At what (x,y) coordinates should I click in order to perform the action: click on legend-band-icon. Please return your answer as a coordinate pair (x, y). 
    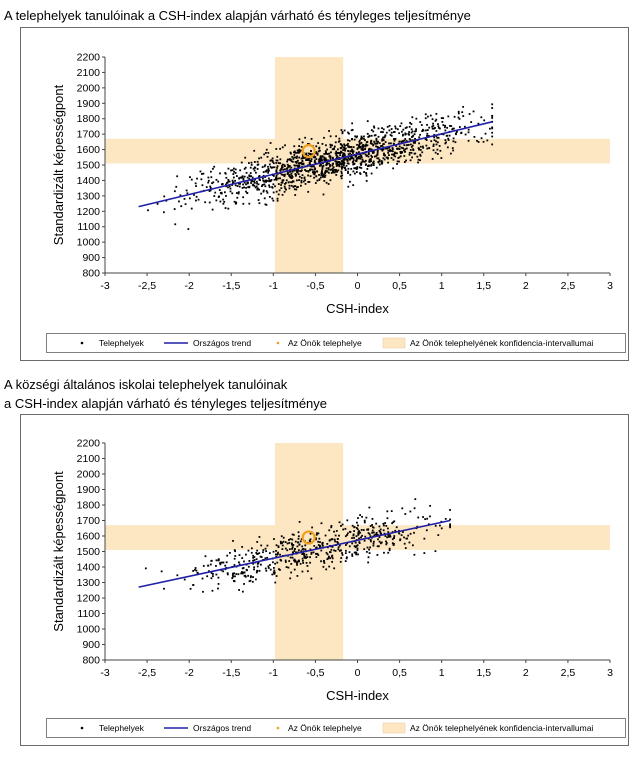
    Looking at the image, I should click on (394, 343).